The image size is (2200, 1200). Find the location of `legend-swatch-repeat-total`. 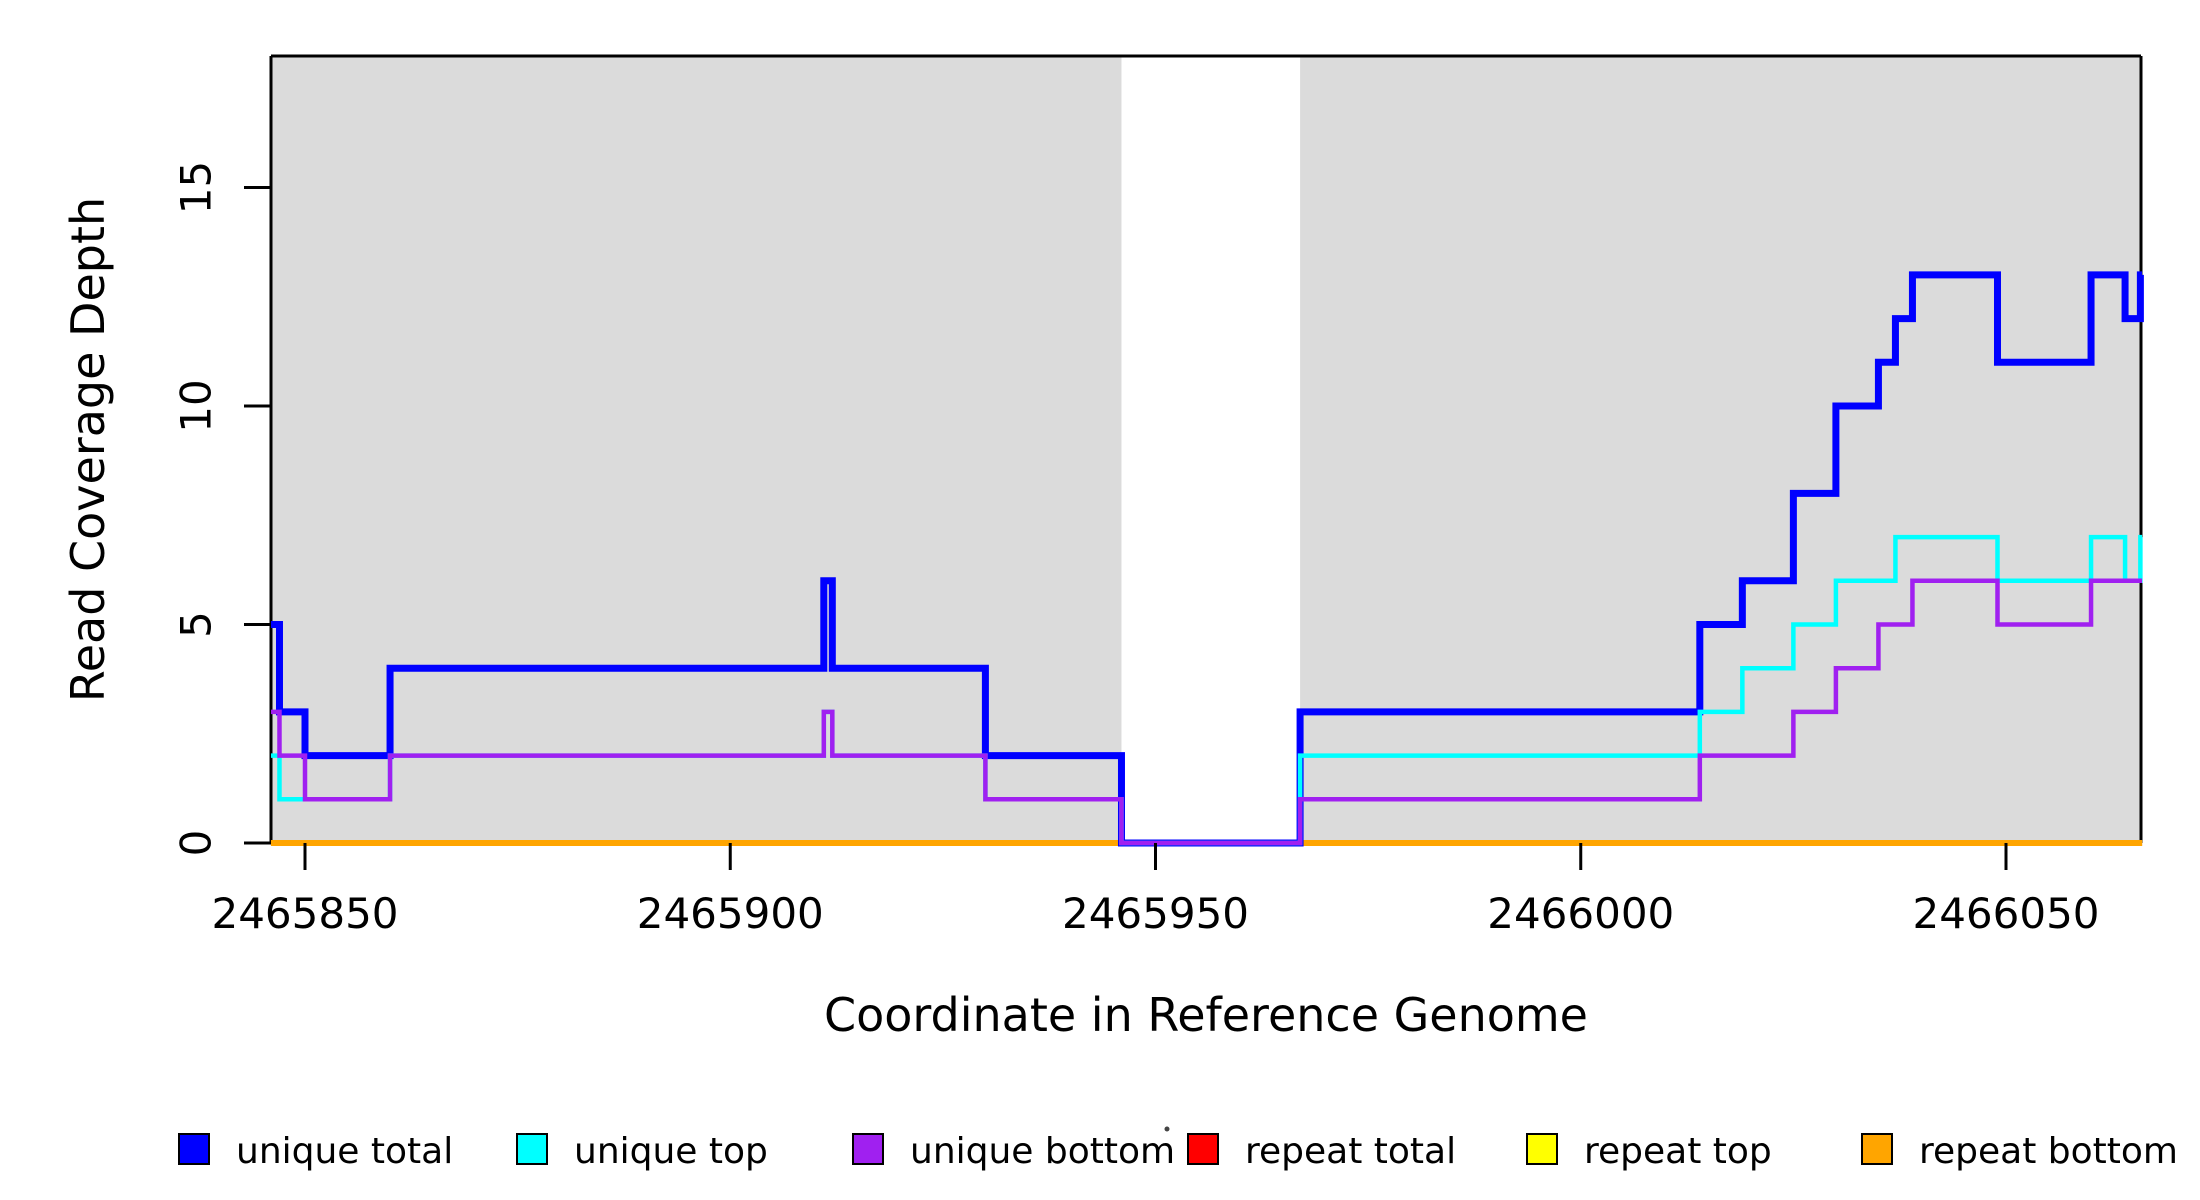

legend-swatch-repeat-total is located at coordinates (1203, 1149).